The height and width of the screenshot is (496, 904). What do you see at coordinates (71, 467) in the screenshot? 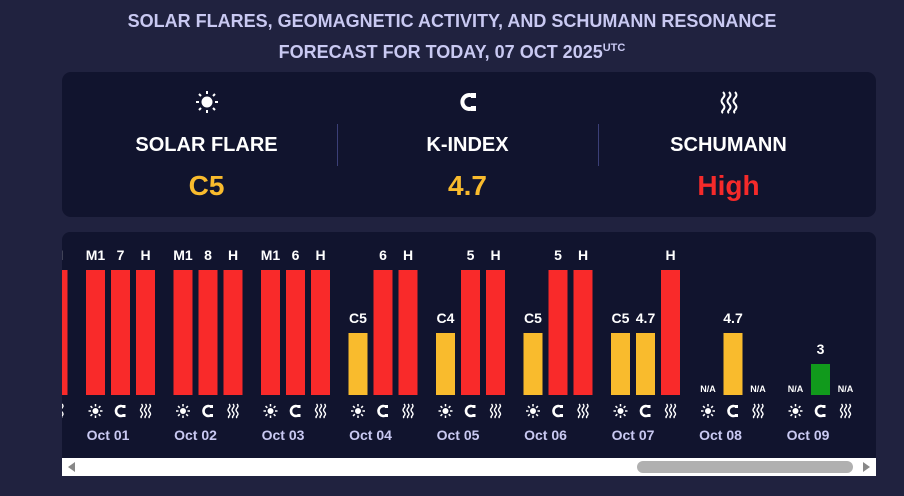
I see `scroll-left` at bounding box center [71, 467].